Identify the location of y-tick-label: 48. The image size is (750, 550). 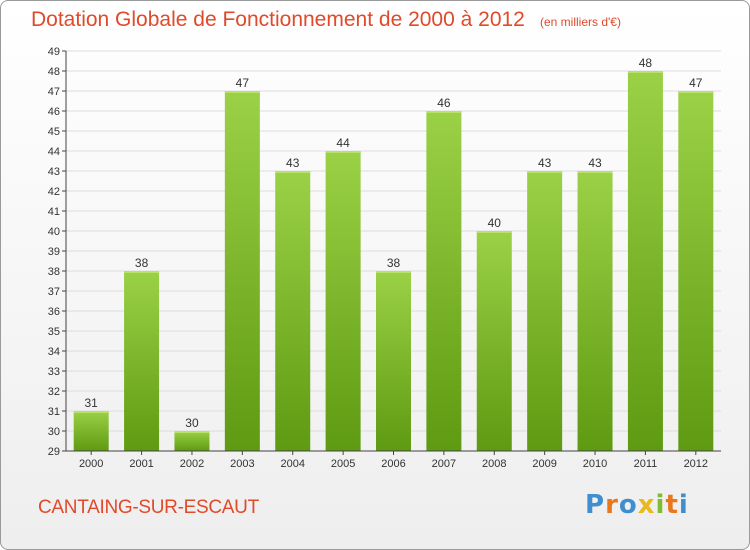
(54, 72).